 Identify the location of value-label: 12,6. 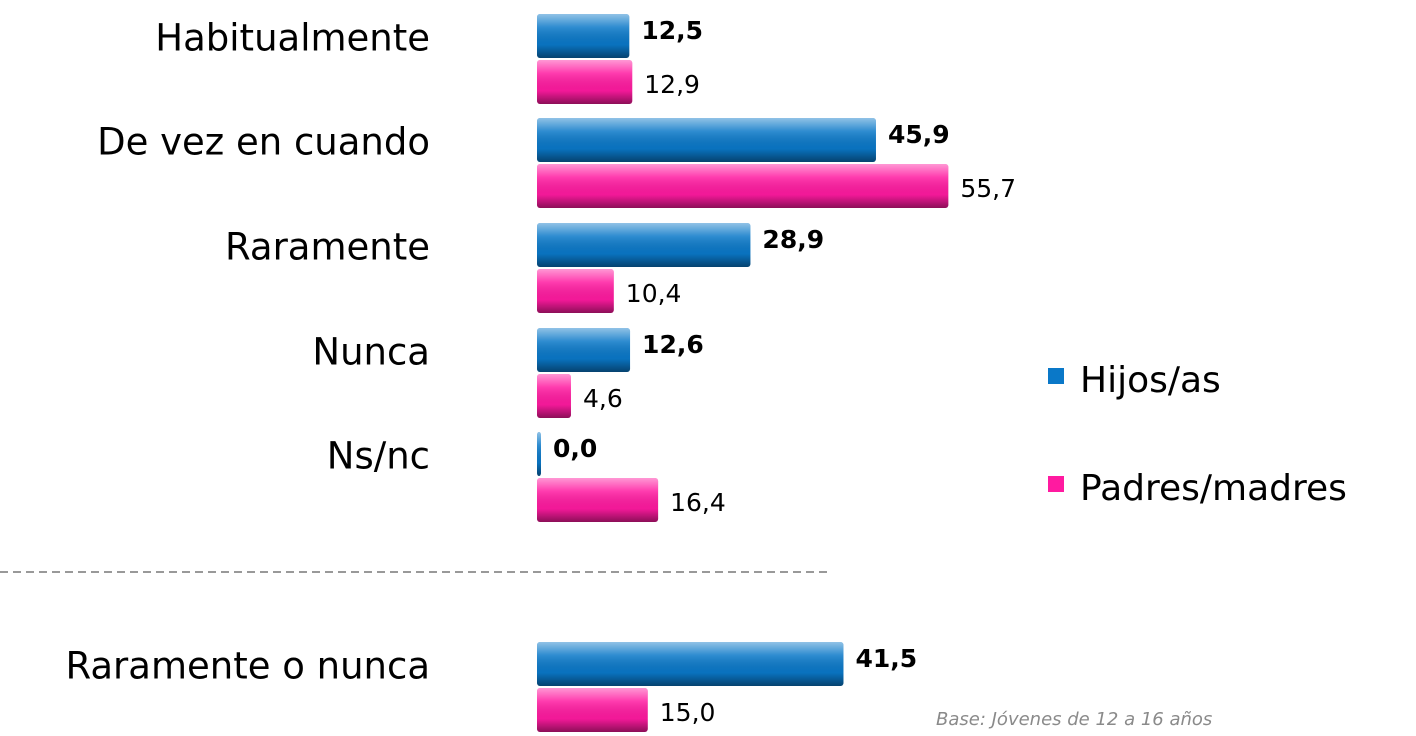
(673, 344).